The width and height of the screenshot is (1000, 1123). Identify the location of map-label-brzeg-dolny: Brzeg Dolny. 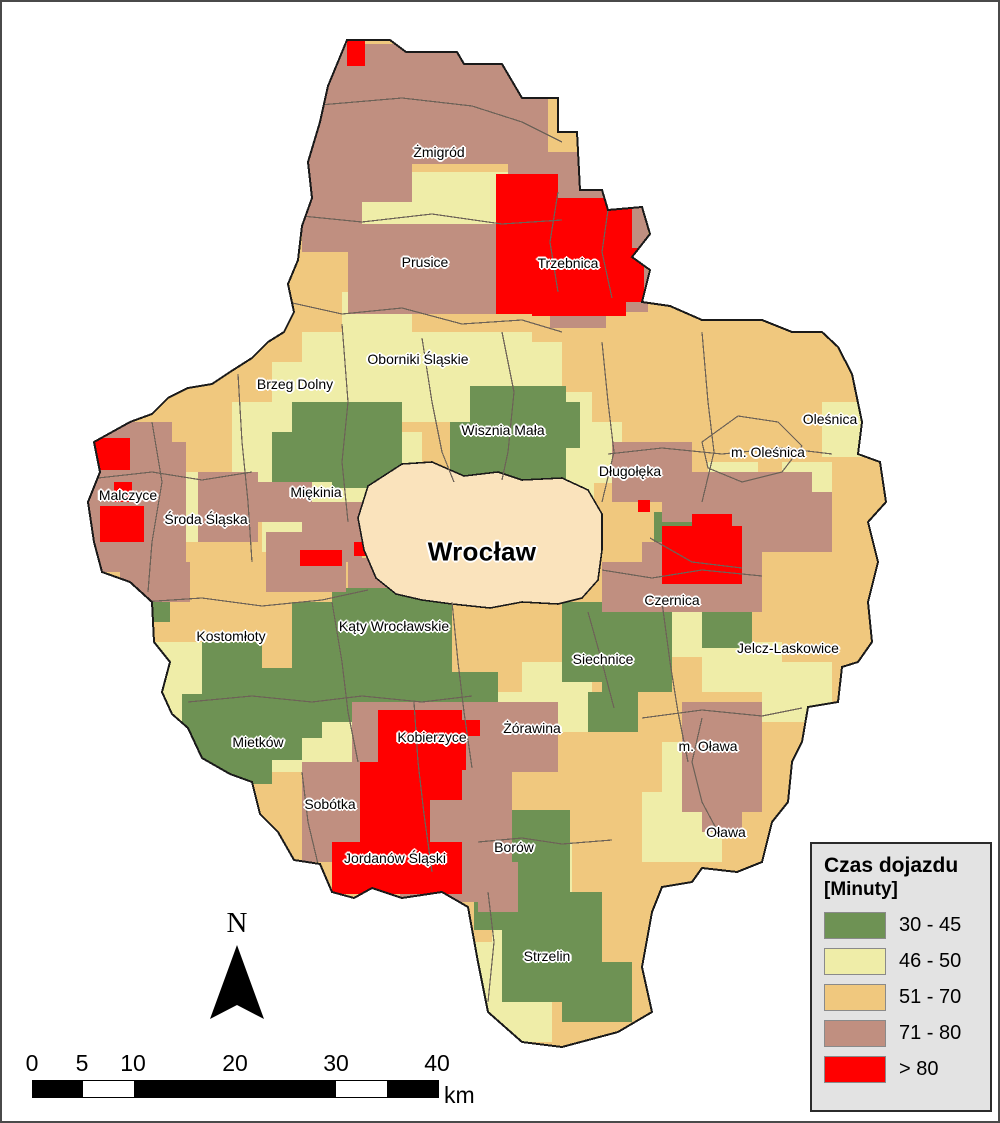
(295, 384).